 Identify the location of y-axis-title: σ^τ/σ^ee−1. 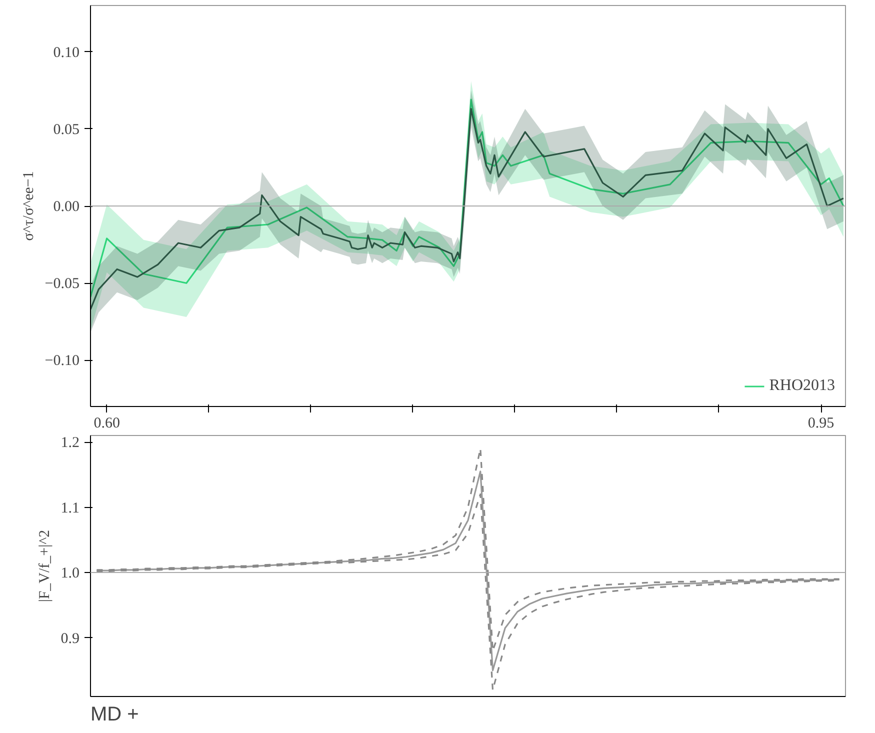
(28, 206).